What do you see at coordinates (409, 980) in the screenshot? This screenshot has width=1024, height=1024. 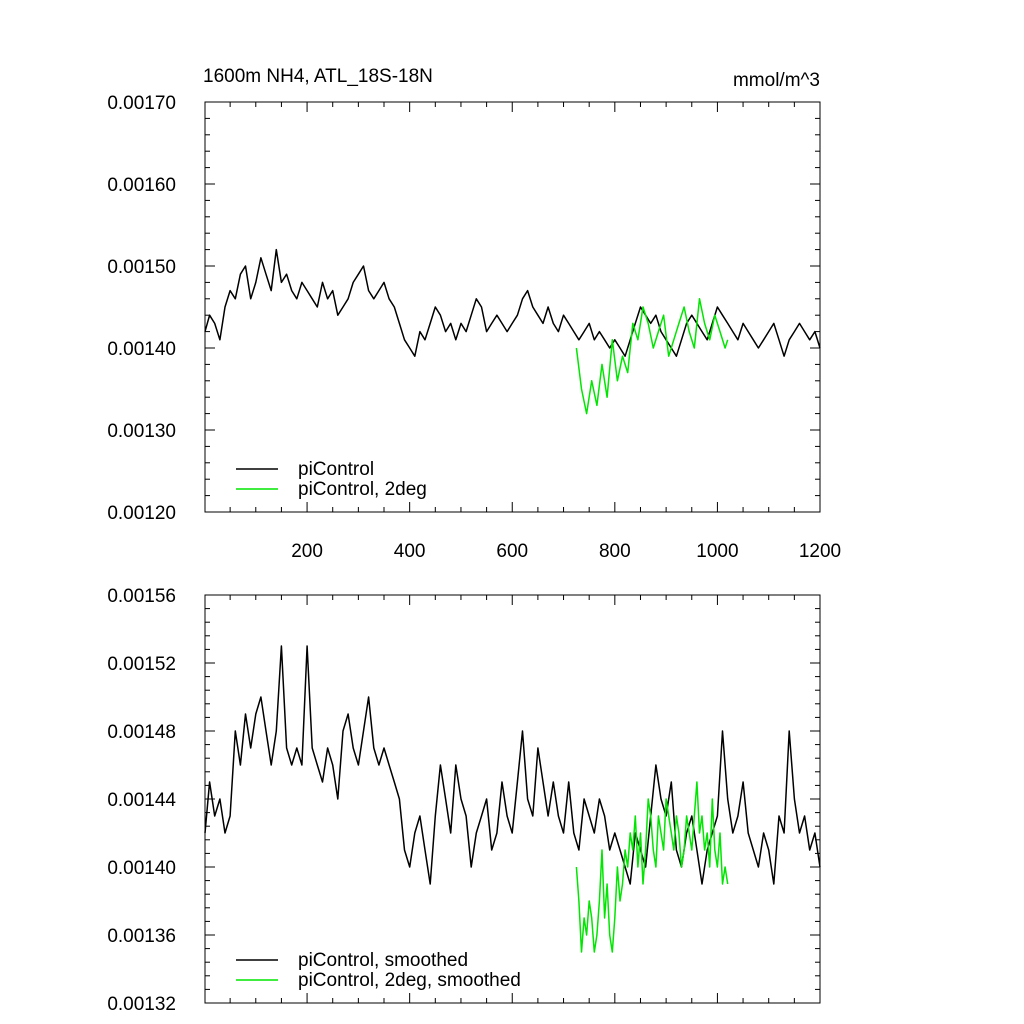 I see `legend-label: piControl, 2deg, smoothed` at bounding box center [409, 980].